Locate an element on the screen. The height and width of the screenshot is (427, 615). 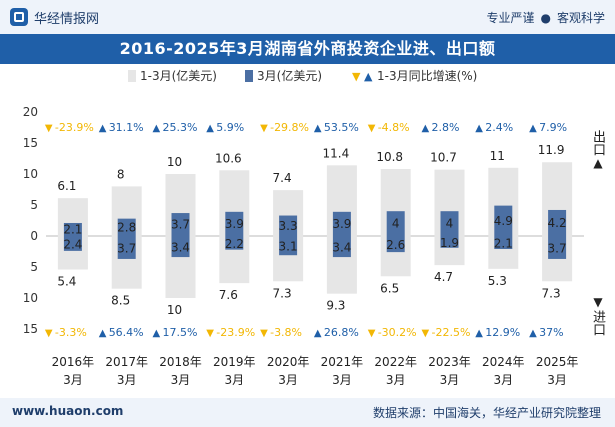
import-cumulative-label: 6.5 is located at coordinates (389, 288).